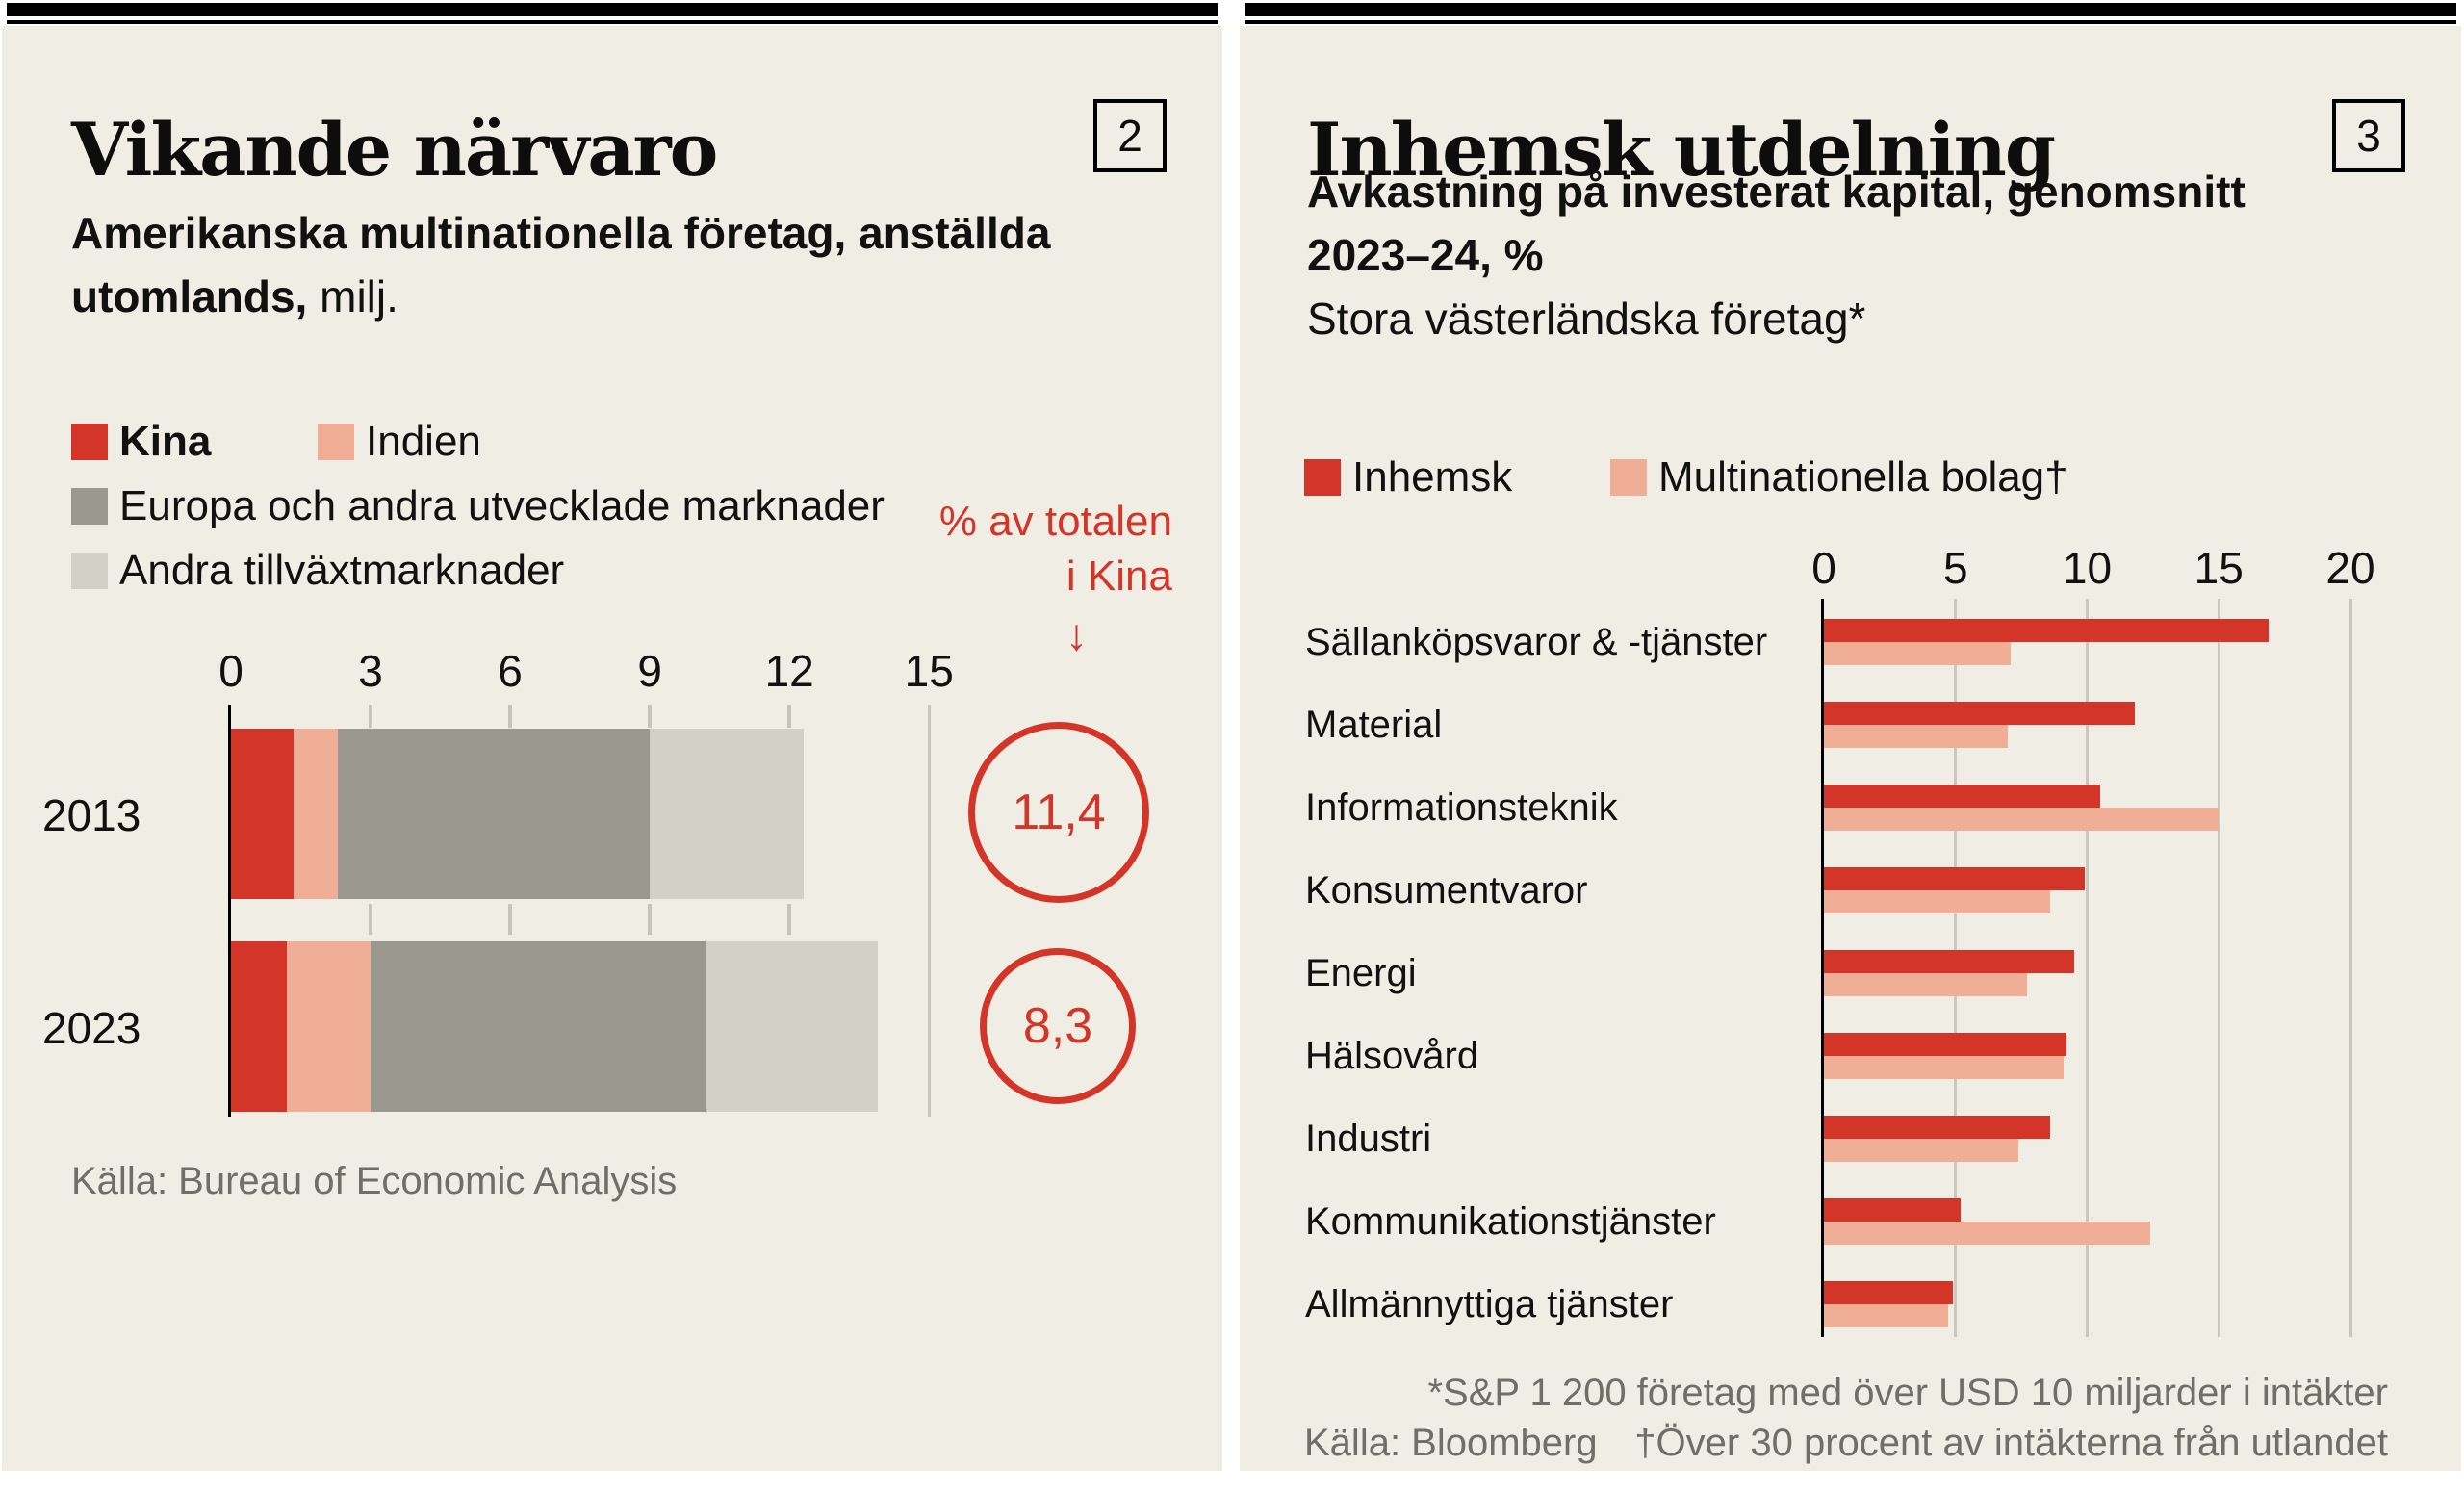 The image size is (2464, 1492). Describe the element at coordinates (510, 671) in the screenshot. I see `x-axis-tick-label: 6` at that location.